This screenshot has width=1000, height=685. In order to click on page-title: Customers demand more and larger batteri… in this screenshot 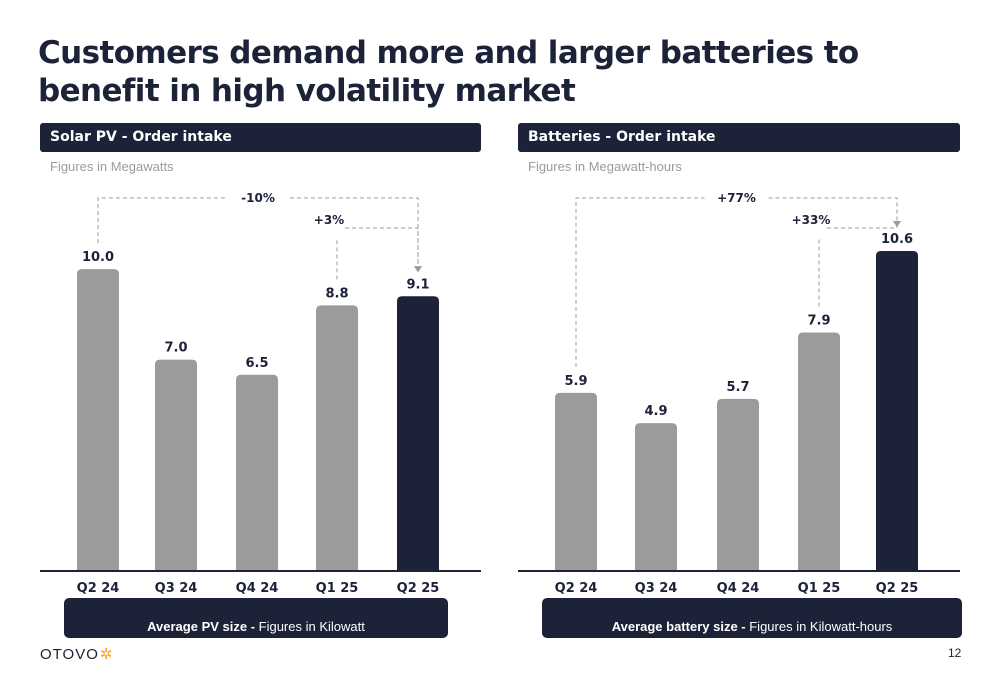, I will do `click(448, 72)`.